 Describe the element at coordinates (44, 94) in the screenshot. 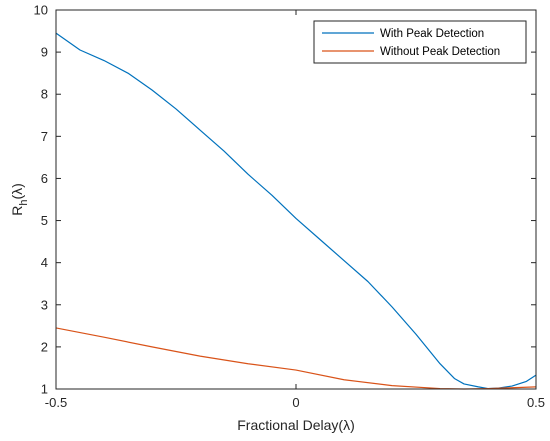

I see `y-tick-label: 8` at that location.